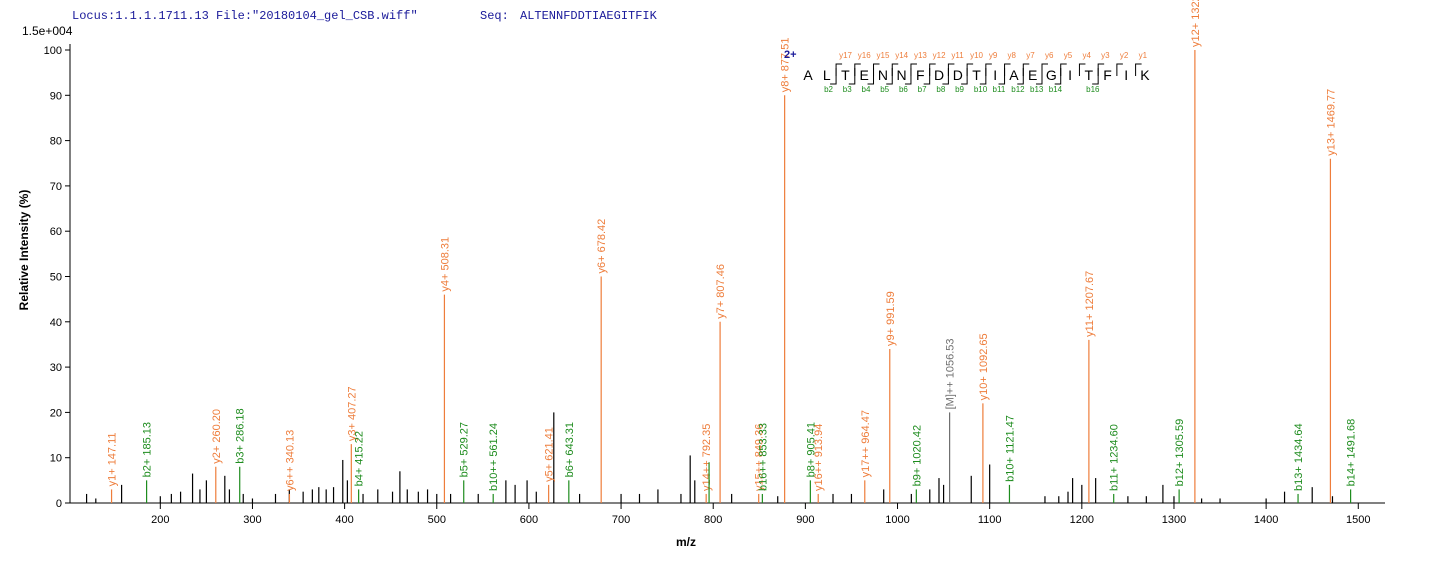 Image resolution: width=1436 pixels, height=562 pixels. I want to click on residue: L, so click(827, 75).